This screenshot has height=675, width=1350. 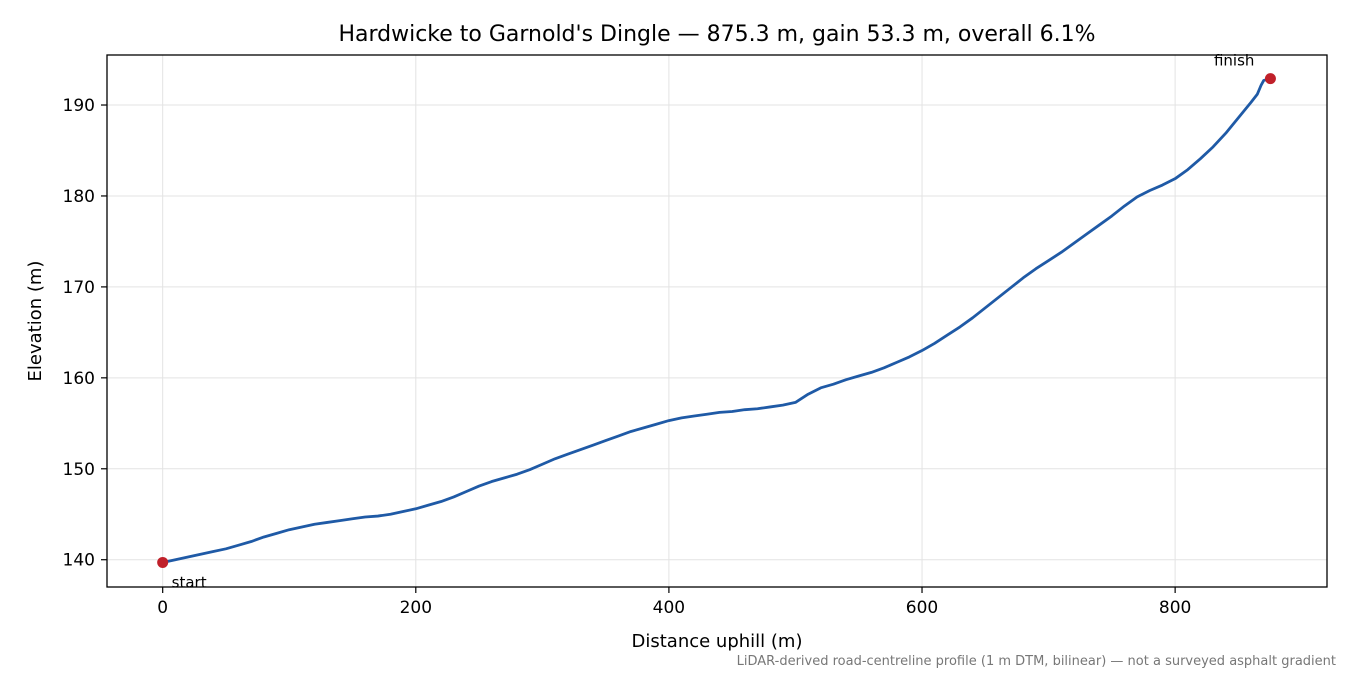 I want to click on x-axis-label: Distance uphill (m), so click(x=717, y=641).